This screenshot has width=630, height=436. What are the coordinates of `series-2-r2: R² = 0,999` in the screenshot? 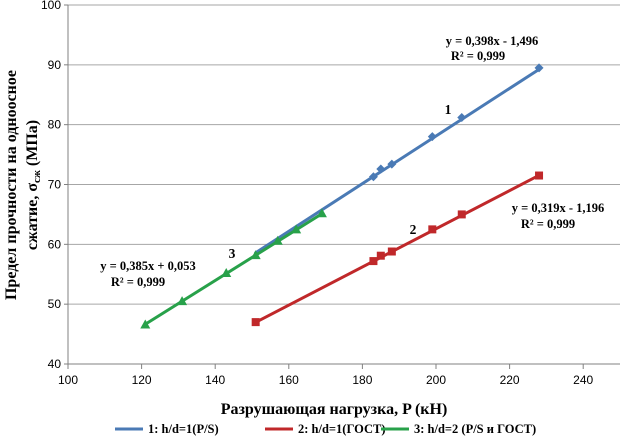 It's located at (548, 224).